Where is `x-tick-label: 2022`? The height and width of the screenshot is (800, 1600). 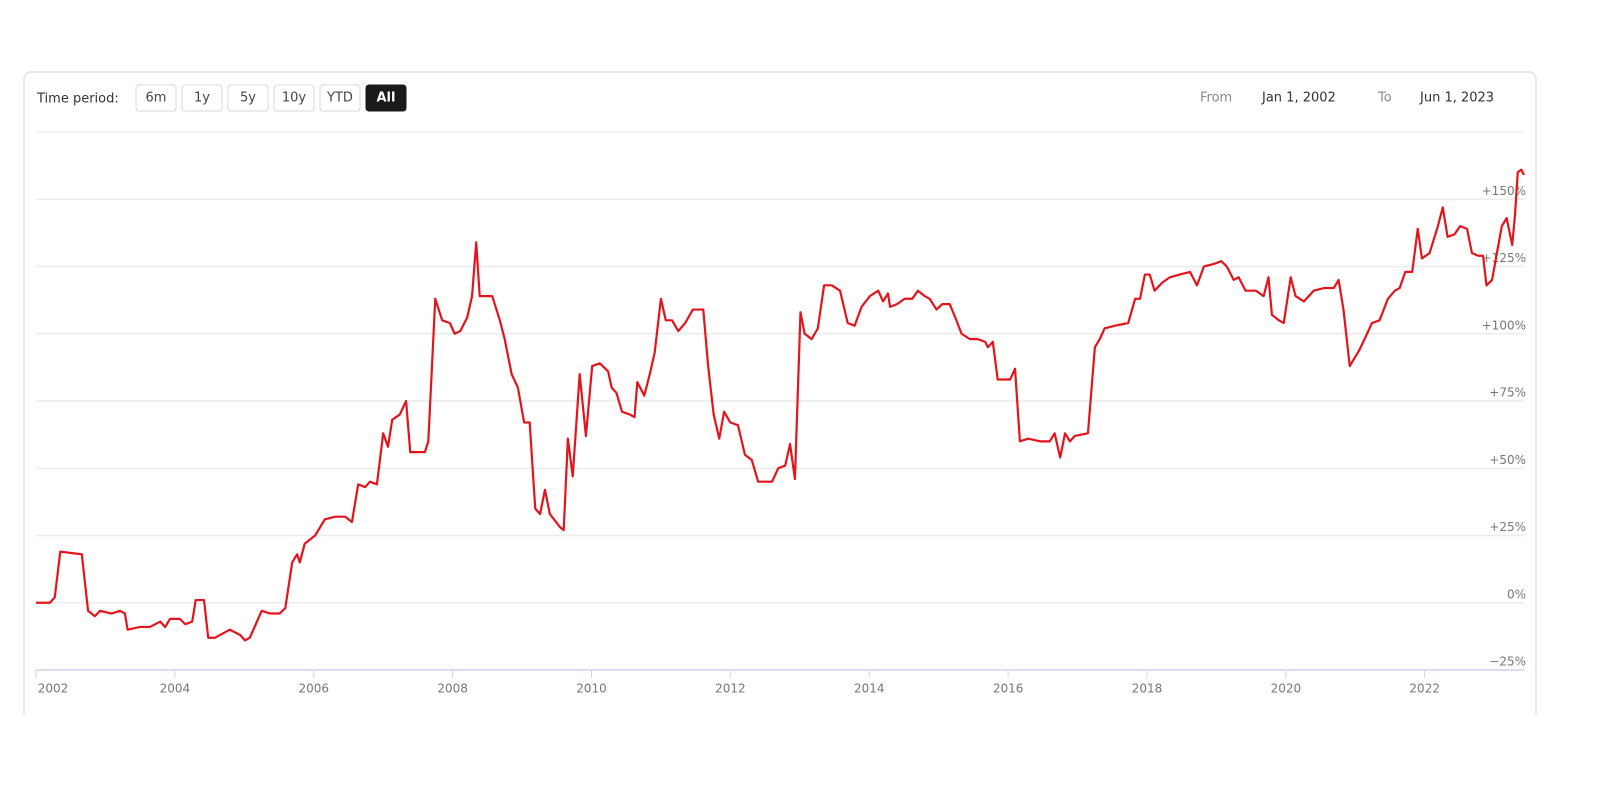 x-tick-label: 2022 is located at coordinates (1424, 689).